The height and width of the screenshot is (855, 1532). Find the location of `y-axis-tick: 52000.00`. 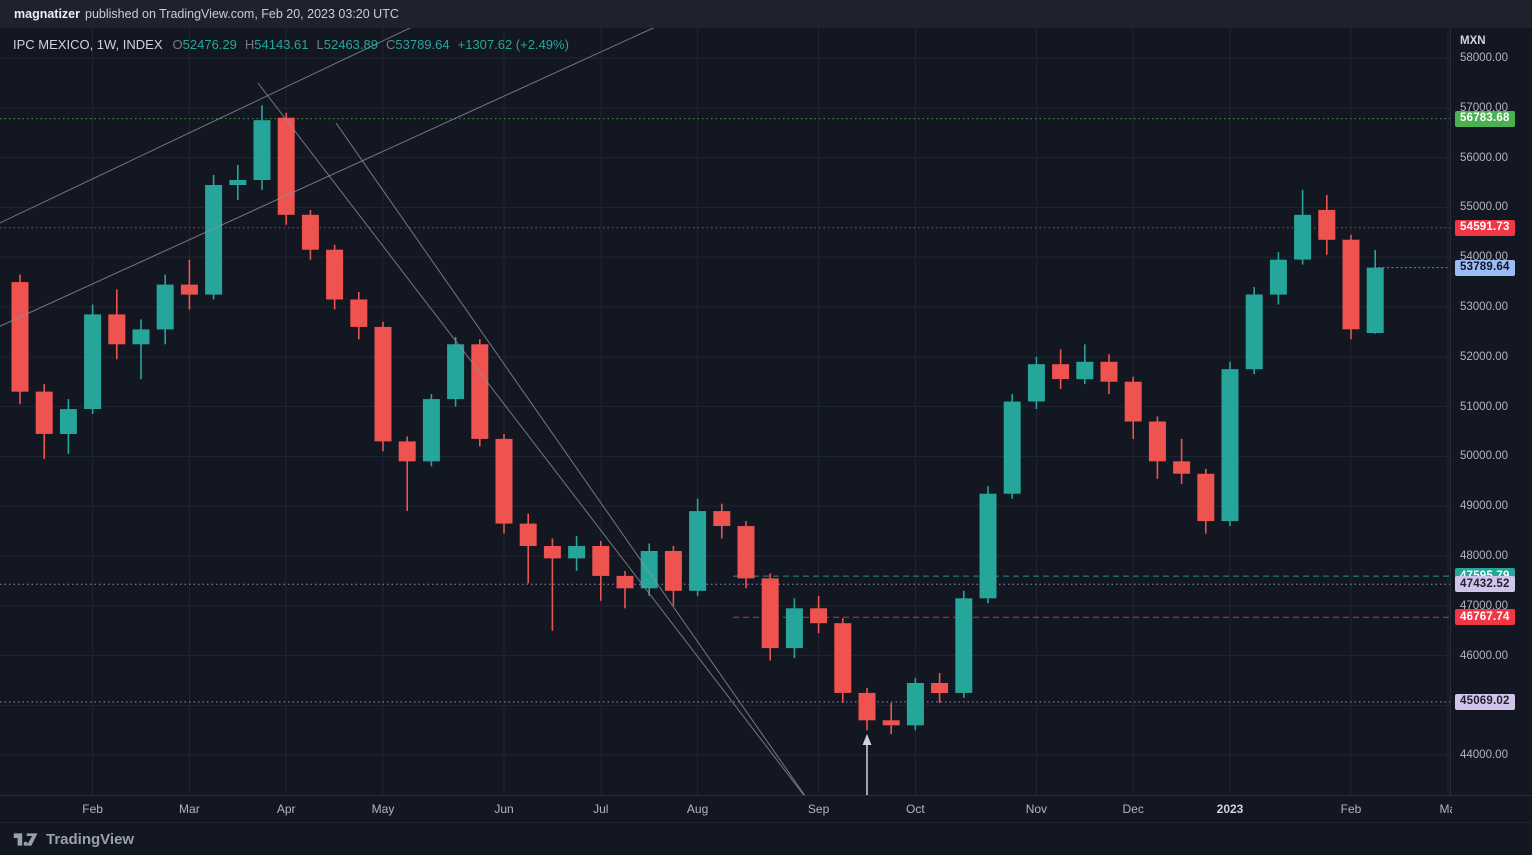

y-axis-tick: 52000.00 is located at coordinates (1484, 356).